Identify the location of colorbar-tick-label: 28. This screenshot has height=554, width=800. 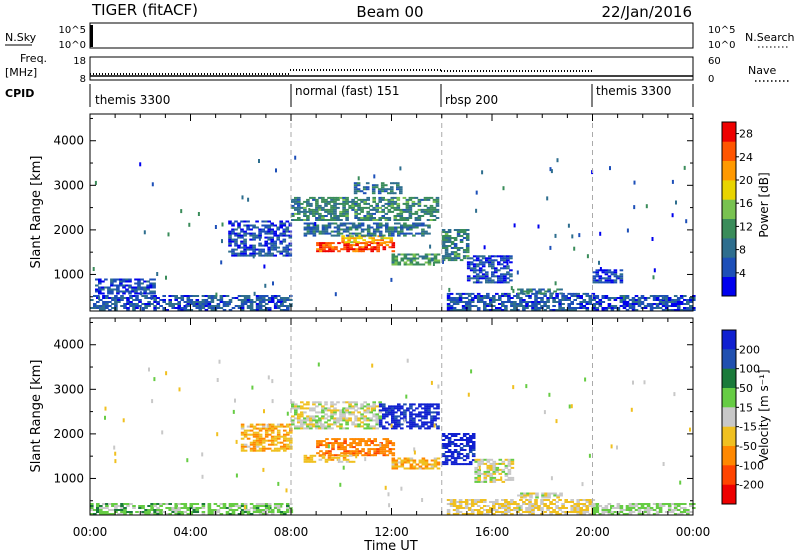
(746, 134).